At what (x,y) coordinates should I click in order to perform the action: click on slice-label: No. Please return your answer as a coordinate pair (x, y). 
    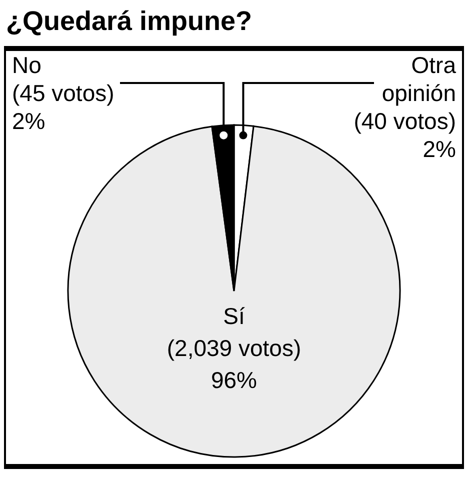
    Looking at the image, I should click on (27, 65).